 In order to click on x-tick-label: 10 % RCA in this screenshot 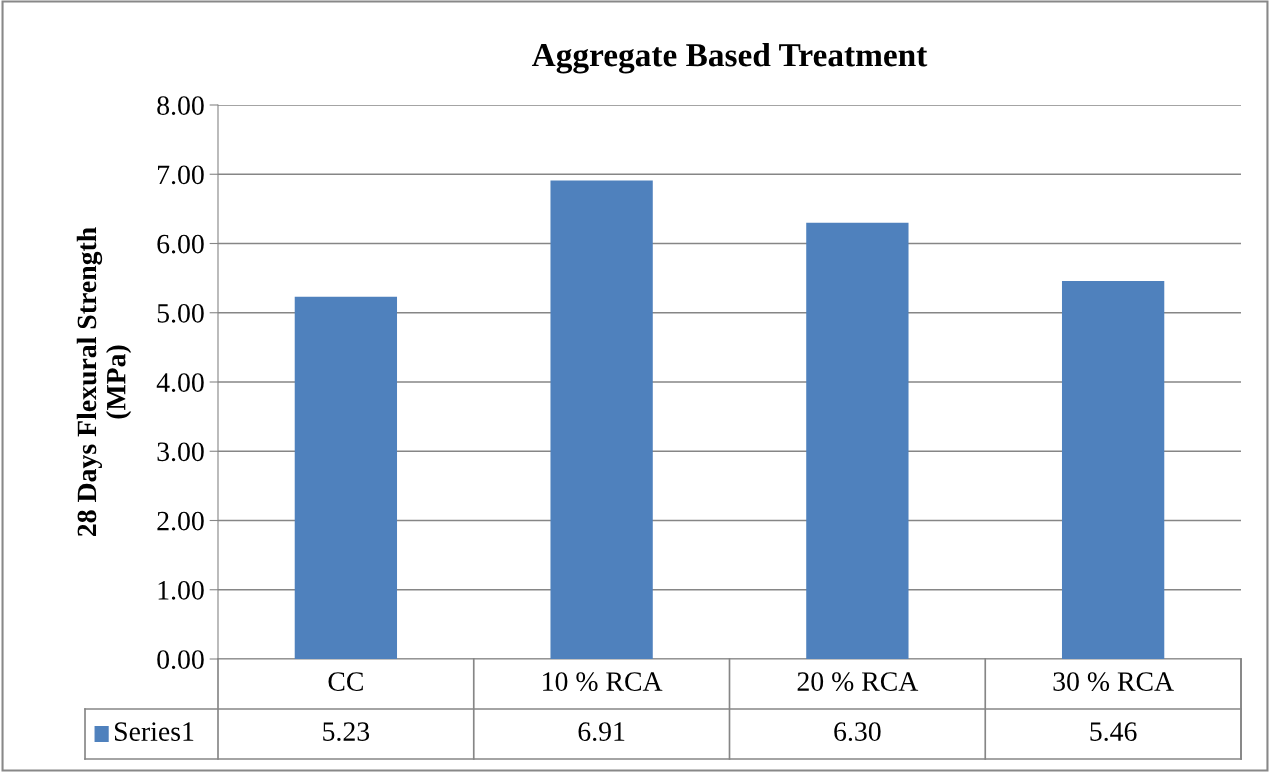, I will do `click(603, 682)`.